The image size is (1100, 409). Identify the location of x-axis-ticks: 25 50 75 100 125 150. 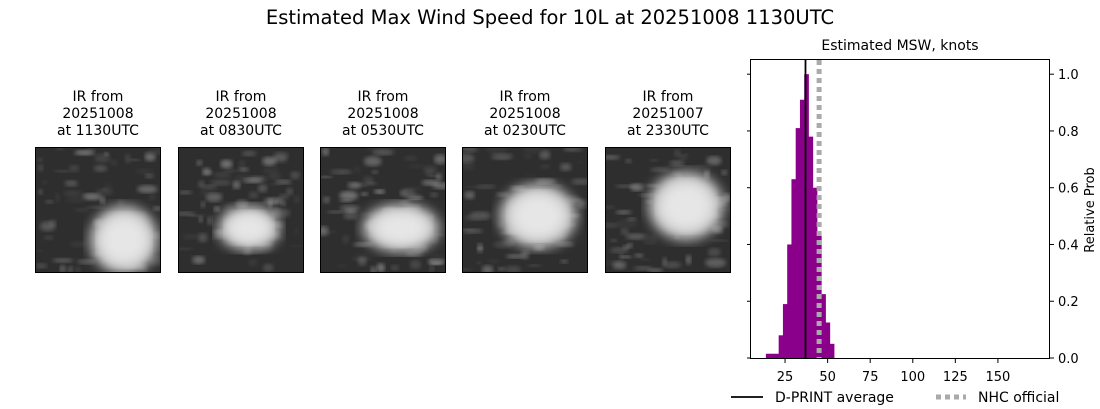
(894, 371).